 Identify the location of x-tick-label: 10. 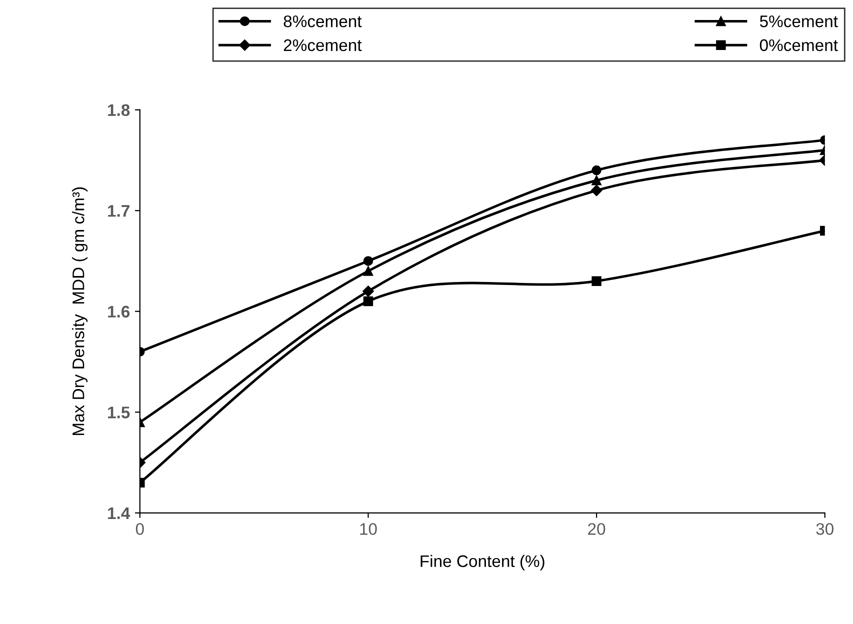
(368, 529).